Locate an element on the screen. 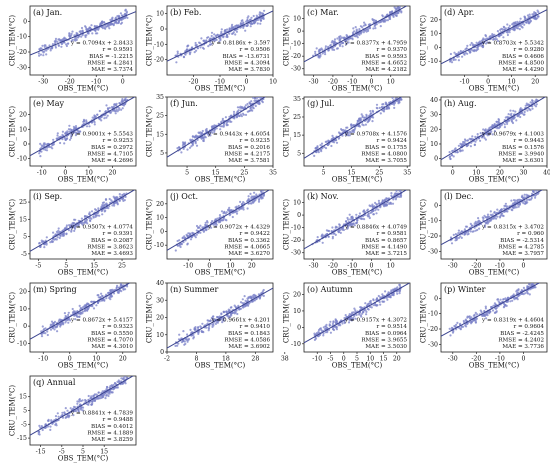 This screenshot has height=465, width=550. fit-line is located at coordinates (491, 310).